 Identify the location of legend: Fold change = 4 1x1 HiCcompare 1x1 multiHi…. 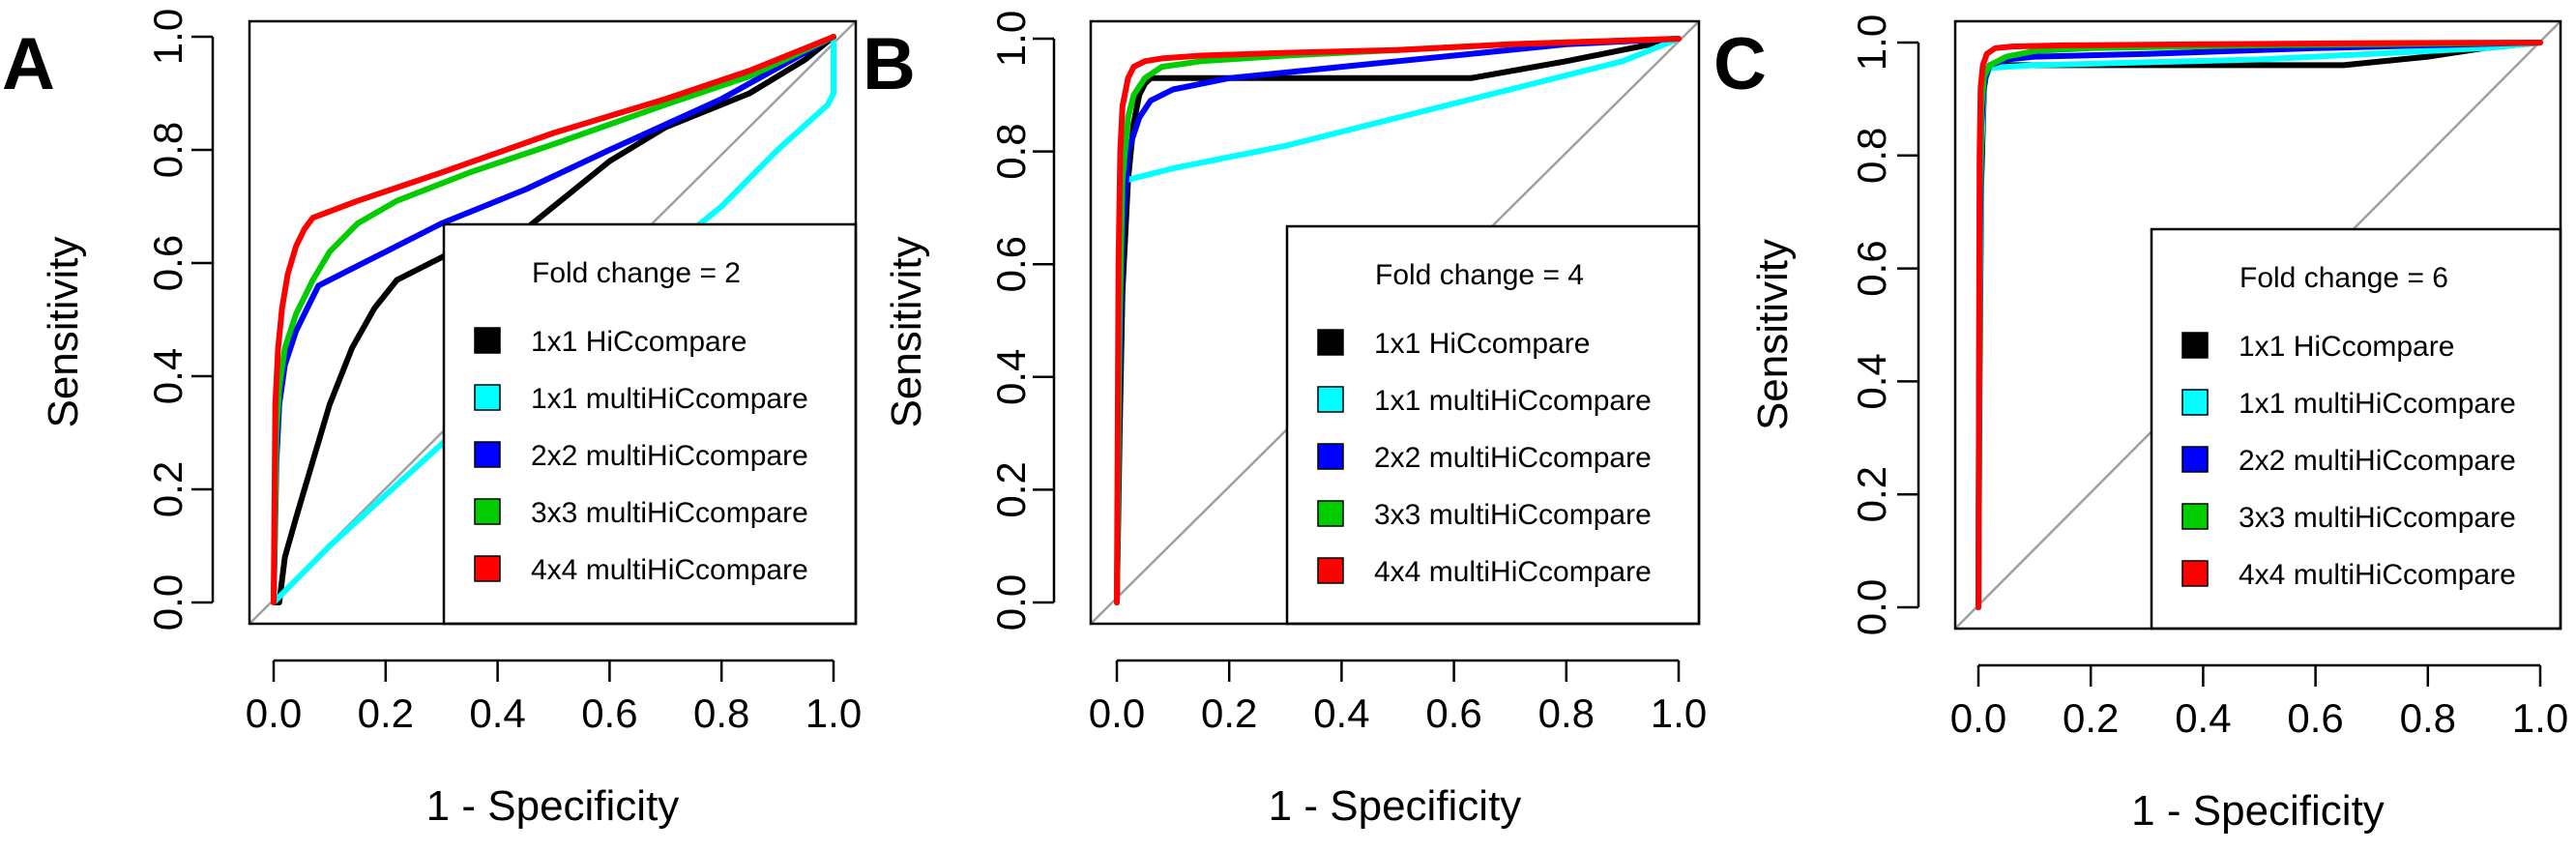
(1493, 425).